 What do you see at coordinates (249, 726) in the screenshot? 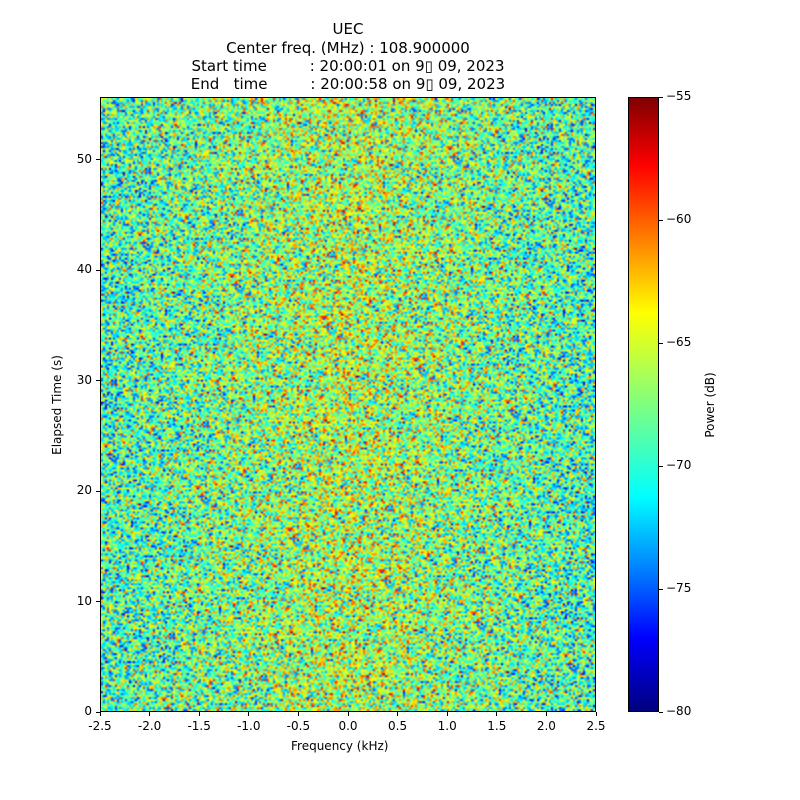
I see `x-tick-label: -1.0` at bounding box center [249, 726].